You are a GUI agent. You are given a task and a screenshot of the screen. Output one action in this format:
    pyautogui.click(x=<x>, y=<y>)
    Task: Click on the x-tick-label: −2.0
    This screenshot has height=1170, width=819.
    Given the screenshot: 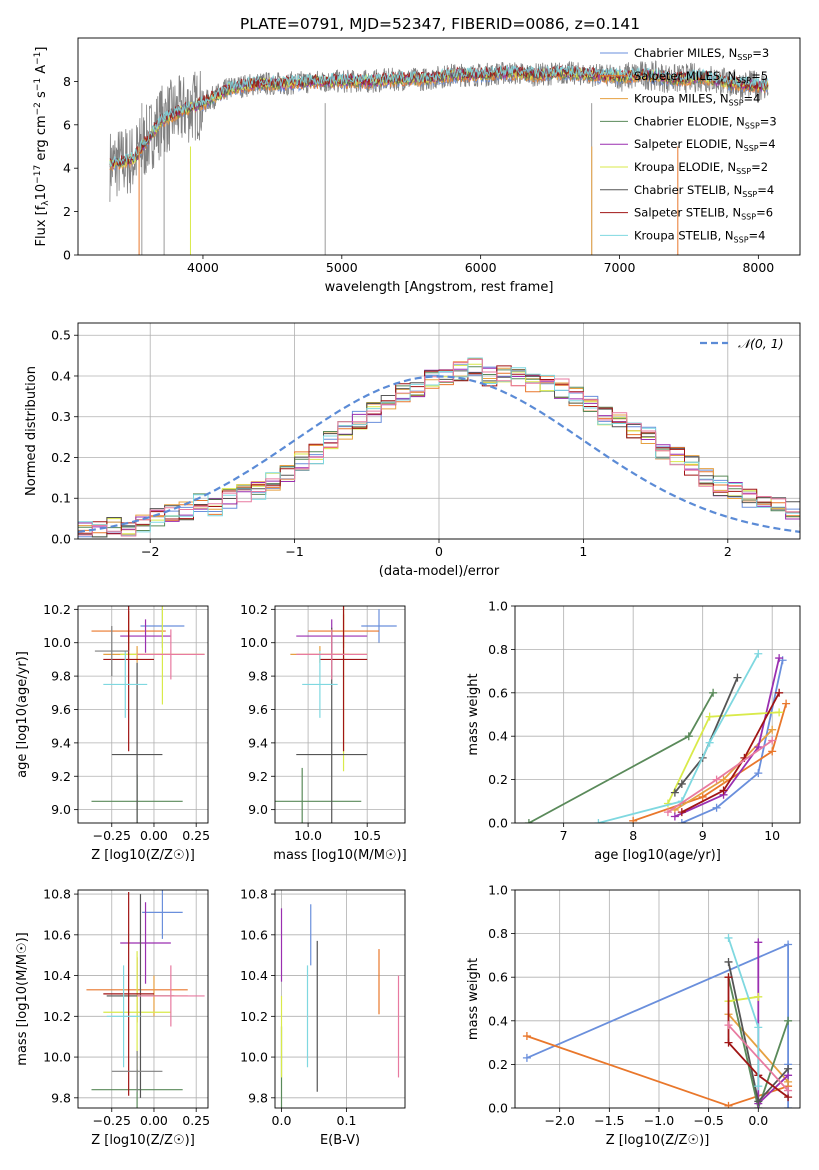 What is the action you would take?
    pyautogui.click(x=560, y=1120)
    